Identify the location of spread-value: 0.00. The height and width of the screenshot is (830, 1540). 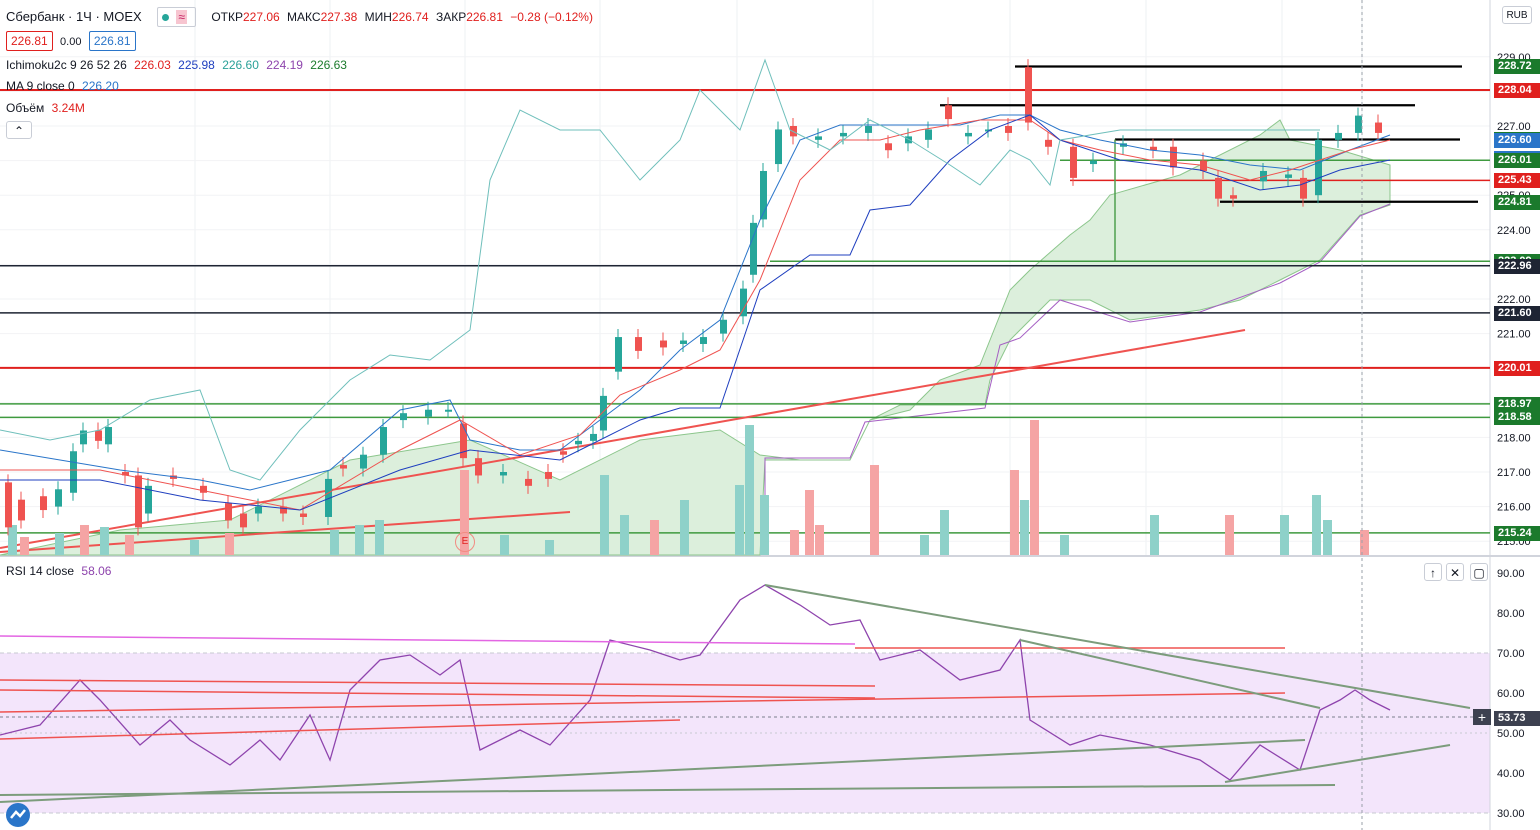
(71, 42).